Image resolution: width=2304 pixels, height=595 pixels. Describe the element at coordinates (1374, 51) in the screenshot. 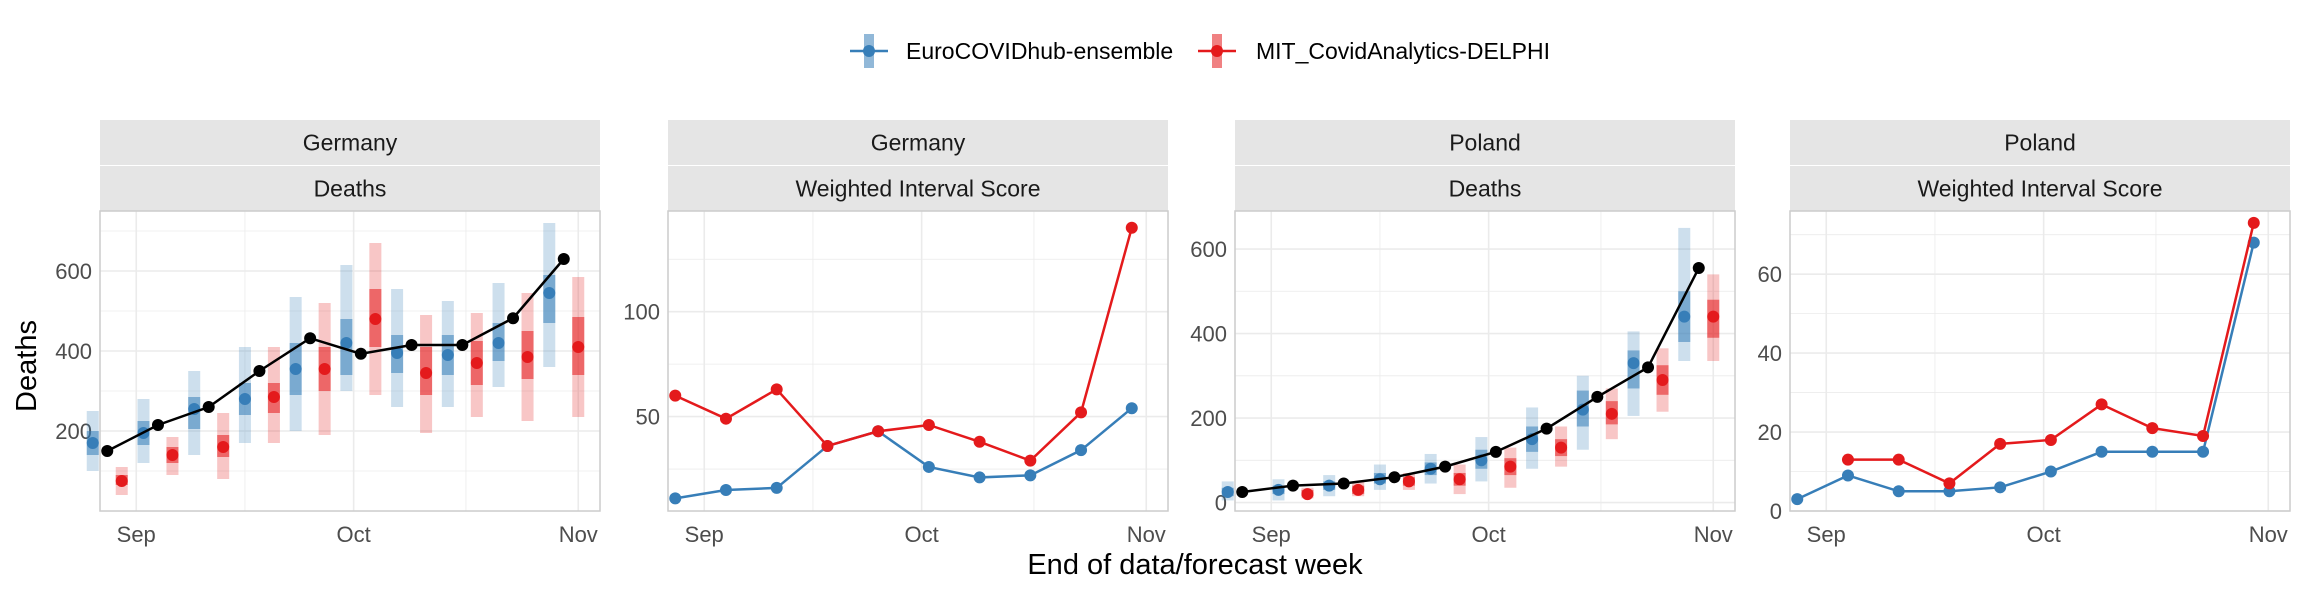

I see `legend-item-delphi: MIT_CovidAnalytics-DELPHI` at that location.